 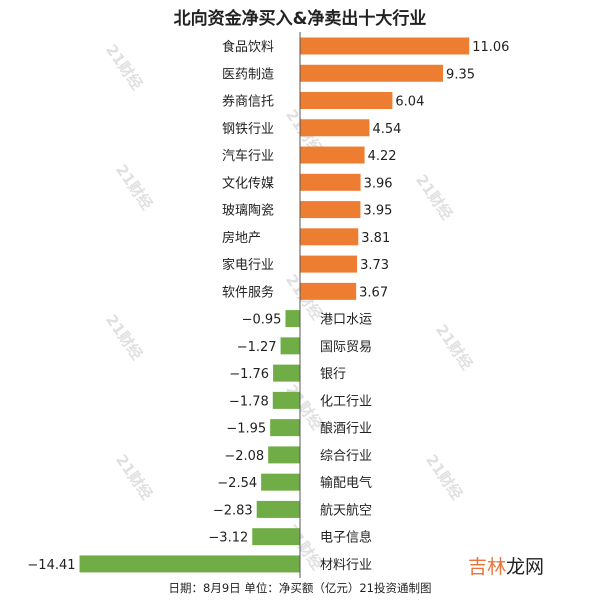 I want to click on category-label: 软件服务, so click(x=248, y=292).